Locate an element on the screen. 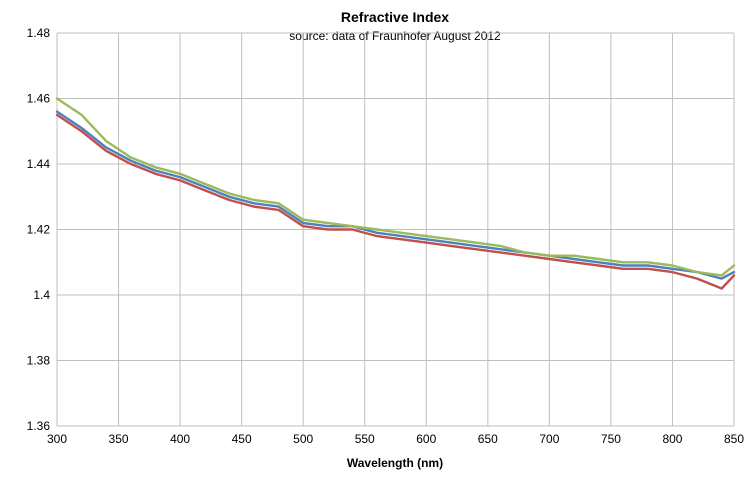  x-tick-label: 500 is located at coordinates (303, 439).